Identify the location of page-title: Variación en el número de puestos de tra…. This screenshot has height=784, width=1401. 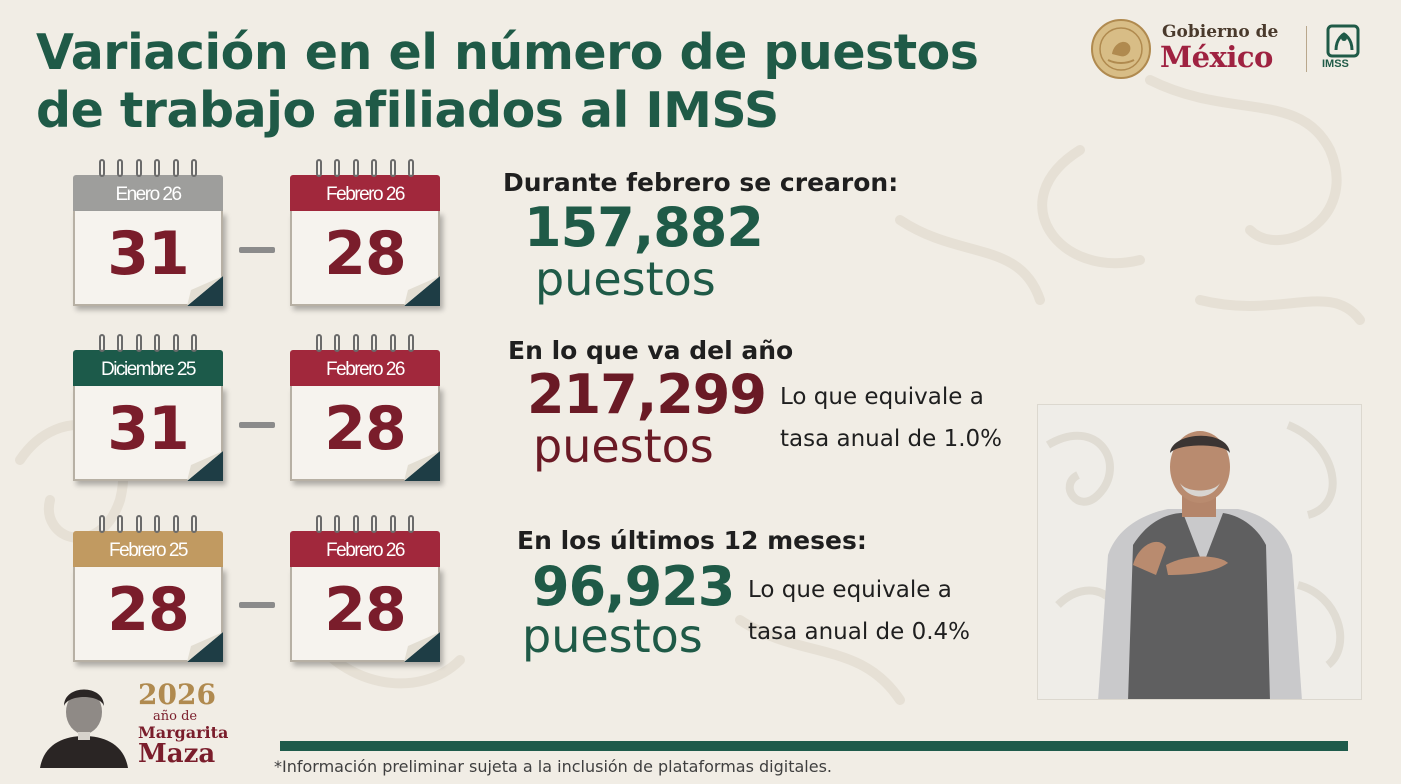
(507, 81).